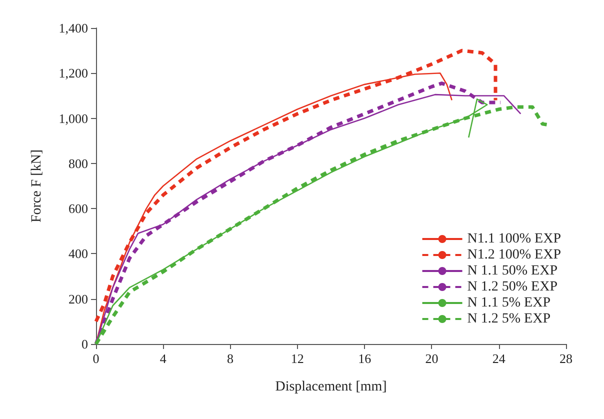 This screenshot has height=419, width=604. I want to click on x-tick-label: 20, so click(431, 358).